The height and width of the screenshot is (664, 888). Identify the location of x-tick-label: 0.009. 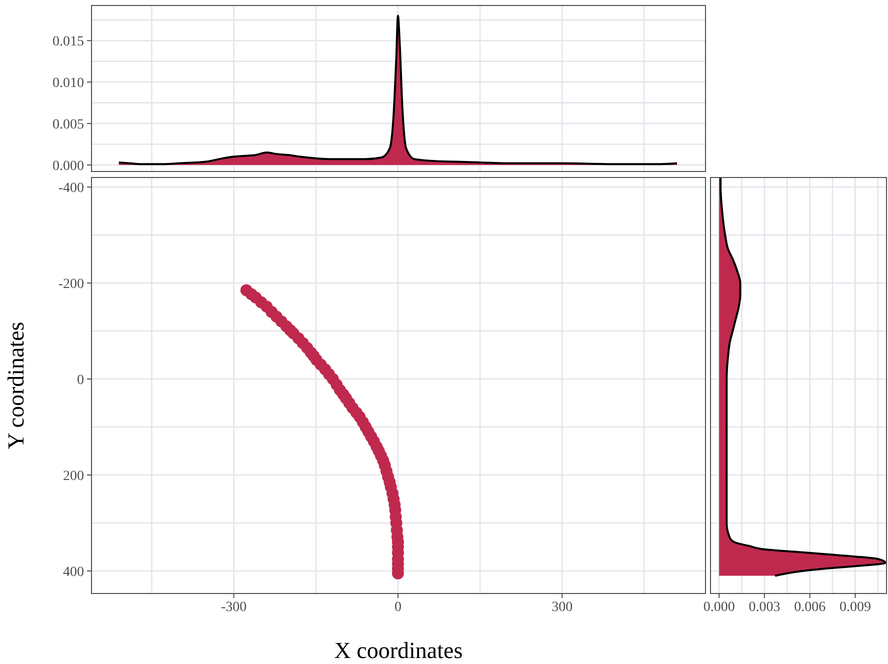
(855, 607).